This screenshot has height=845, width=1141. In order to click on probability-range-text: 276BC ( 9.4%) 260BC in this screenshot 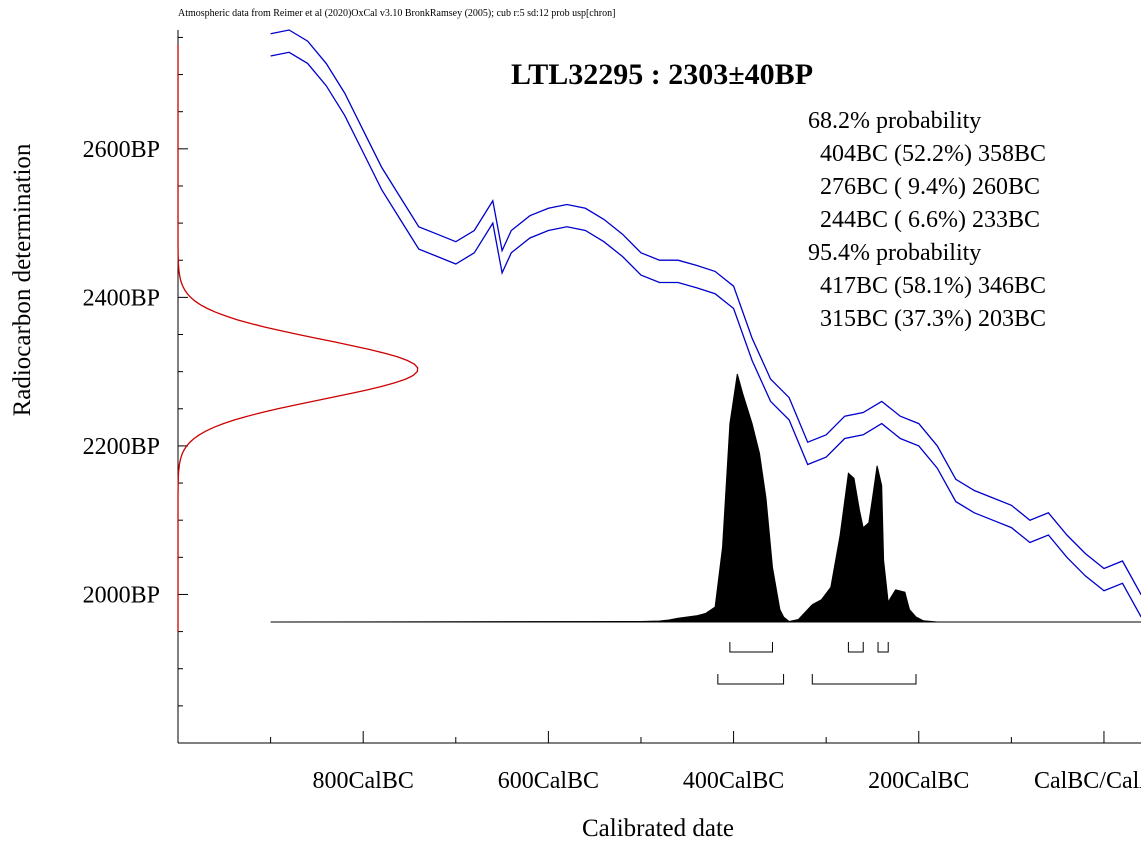, I will do `click(924, 187)`.